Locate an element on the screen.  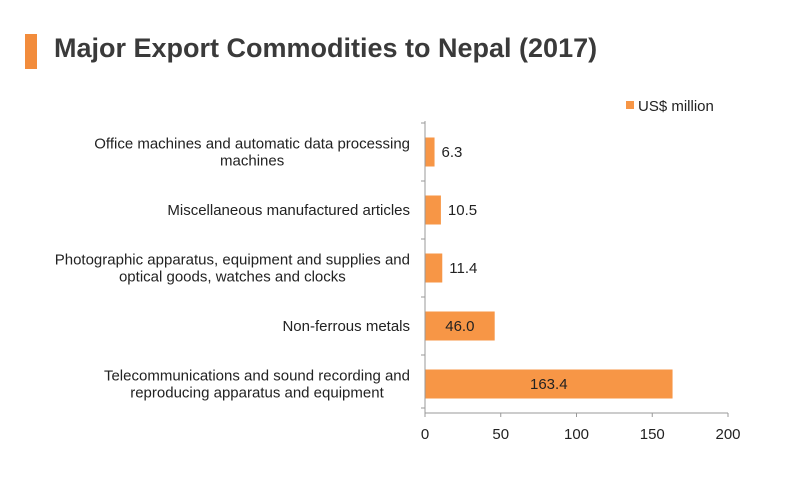
data-label-0: 6.3 is located at coordinates (452, 152).